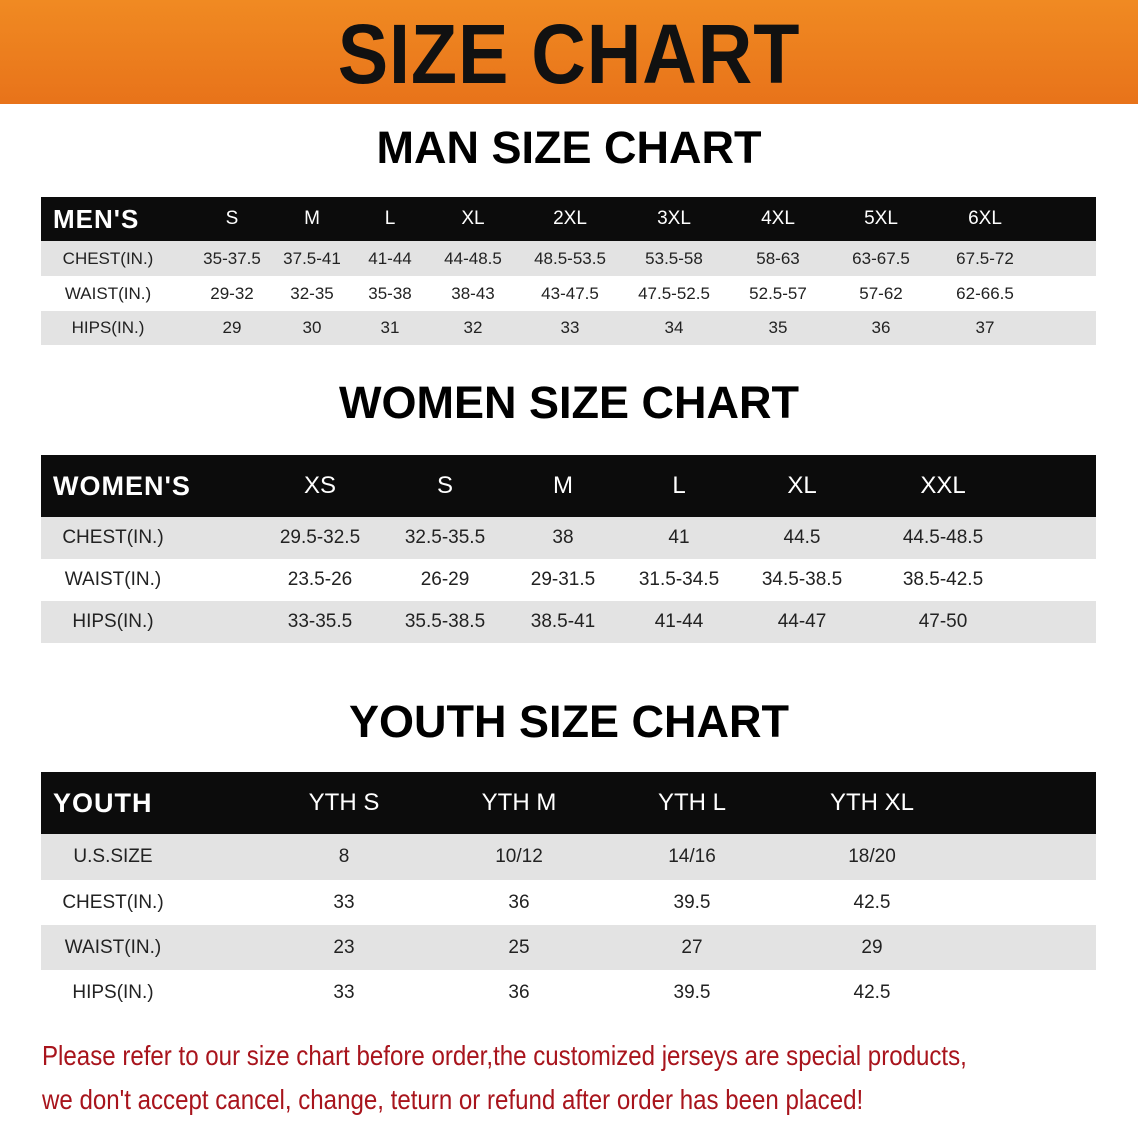  What do you see at coordinates (872, 856) in the screenshot?
I see `table-cell: 18/20` at bounding box center [872, 856].